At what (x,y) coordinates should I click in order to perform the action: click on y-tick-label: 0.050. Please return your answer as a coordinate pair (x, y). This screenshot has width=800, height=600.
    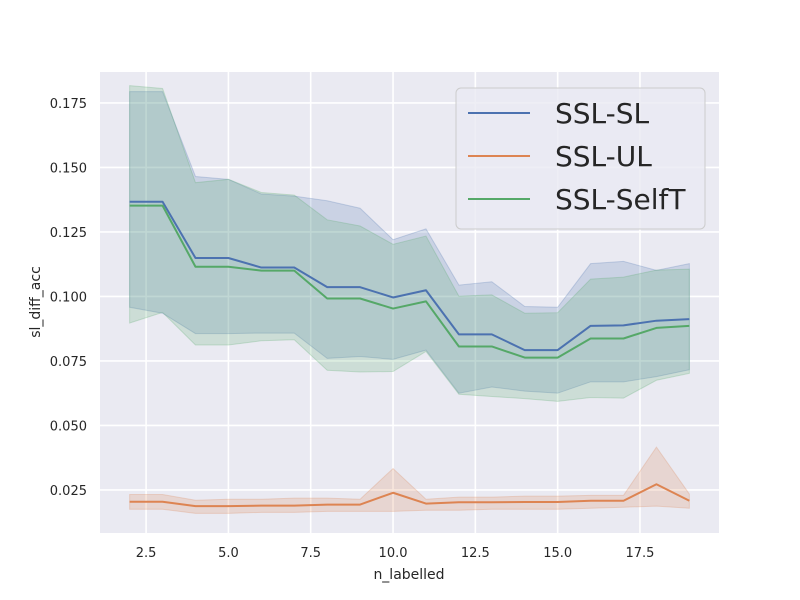
    Looking at the image, I should click on (68, 426).